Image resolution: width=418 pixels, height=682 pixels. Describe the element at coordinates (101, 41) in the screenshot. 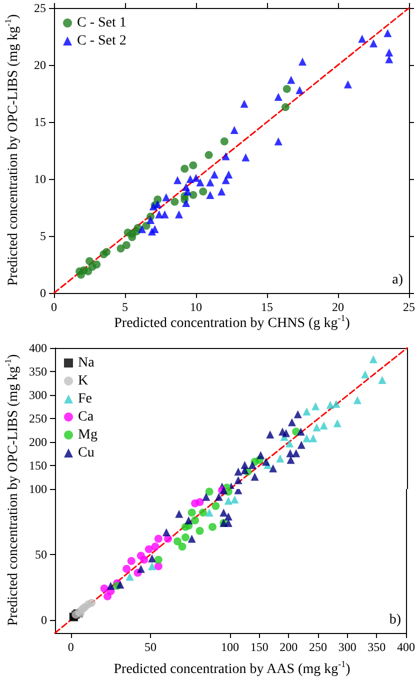

I see `legend-label: C - Set 2` at that location.